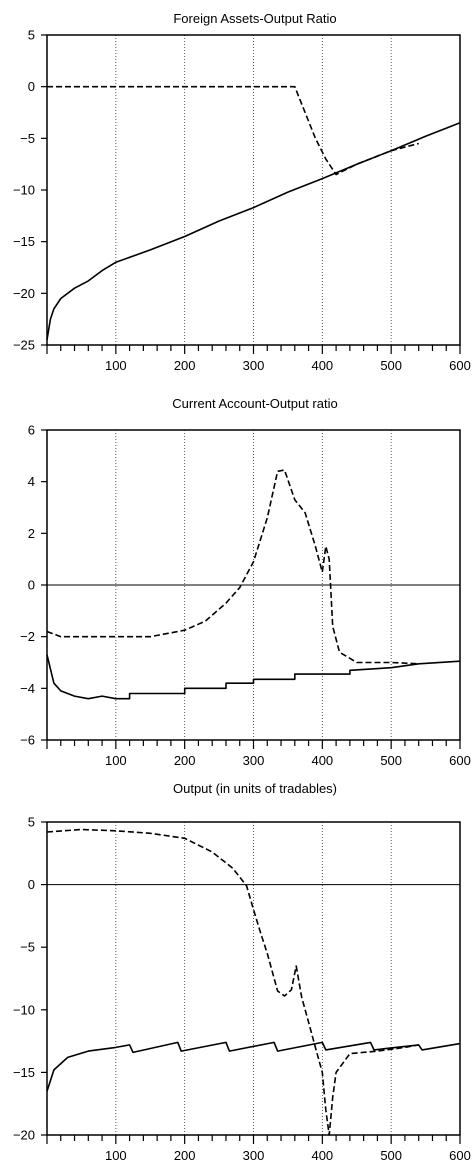 This screenshot has height=1168, width=473. I want to click on chart-title: Foreign Assets-Output Ratio, so click(254, 18).